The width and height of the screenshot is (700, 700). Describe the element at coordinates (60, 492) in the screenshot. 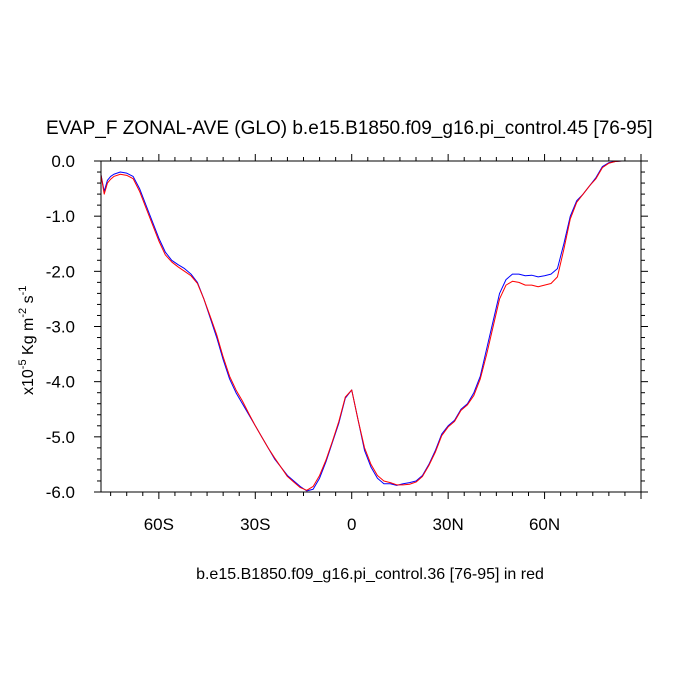

I see `y-tick-label: -6.0` at that location.